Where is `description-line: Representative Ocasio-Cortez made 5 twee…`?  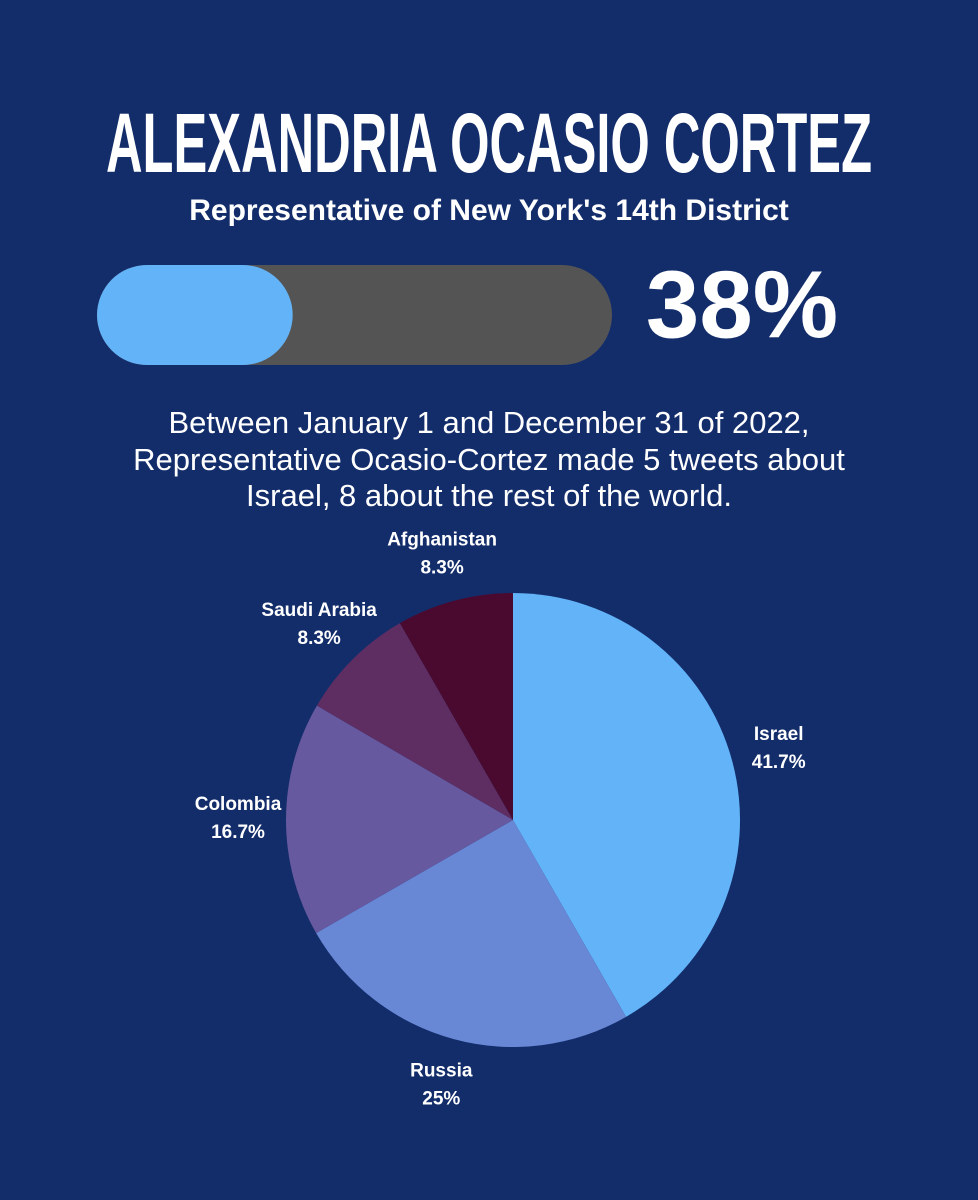
description-line: Representative Ocasio-Cortez made 5 twee… is located at coordinates (489, 459).